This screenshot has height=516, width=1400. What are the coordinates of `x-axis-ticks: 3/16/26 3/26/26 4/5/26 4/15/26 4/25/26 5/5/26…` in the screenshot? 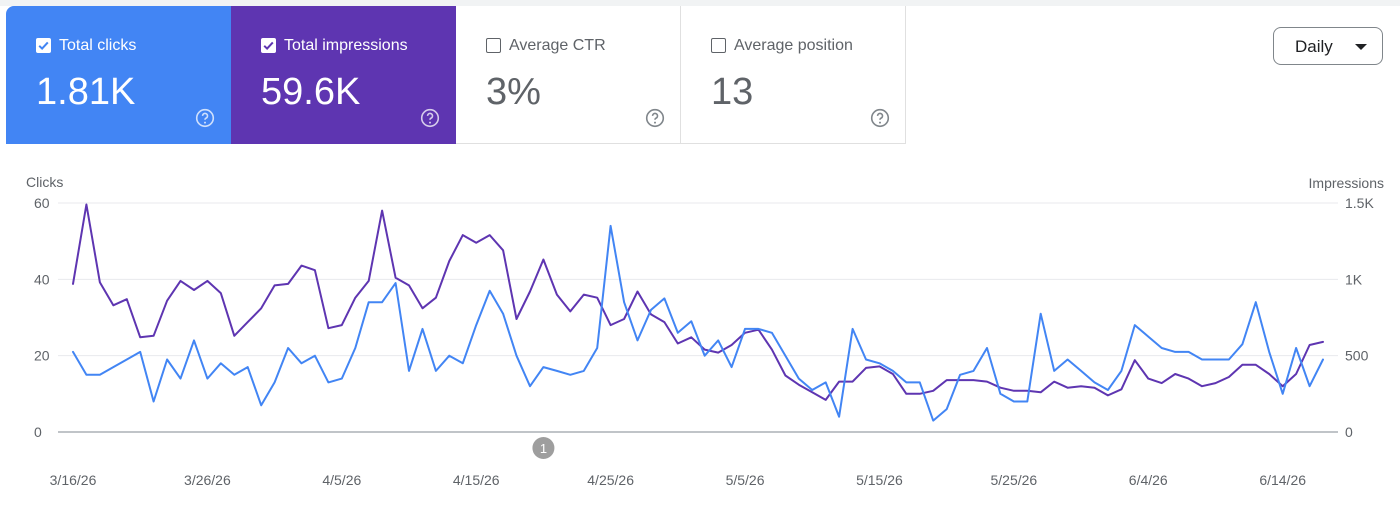 It's located at (678, 480).